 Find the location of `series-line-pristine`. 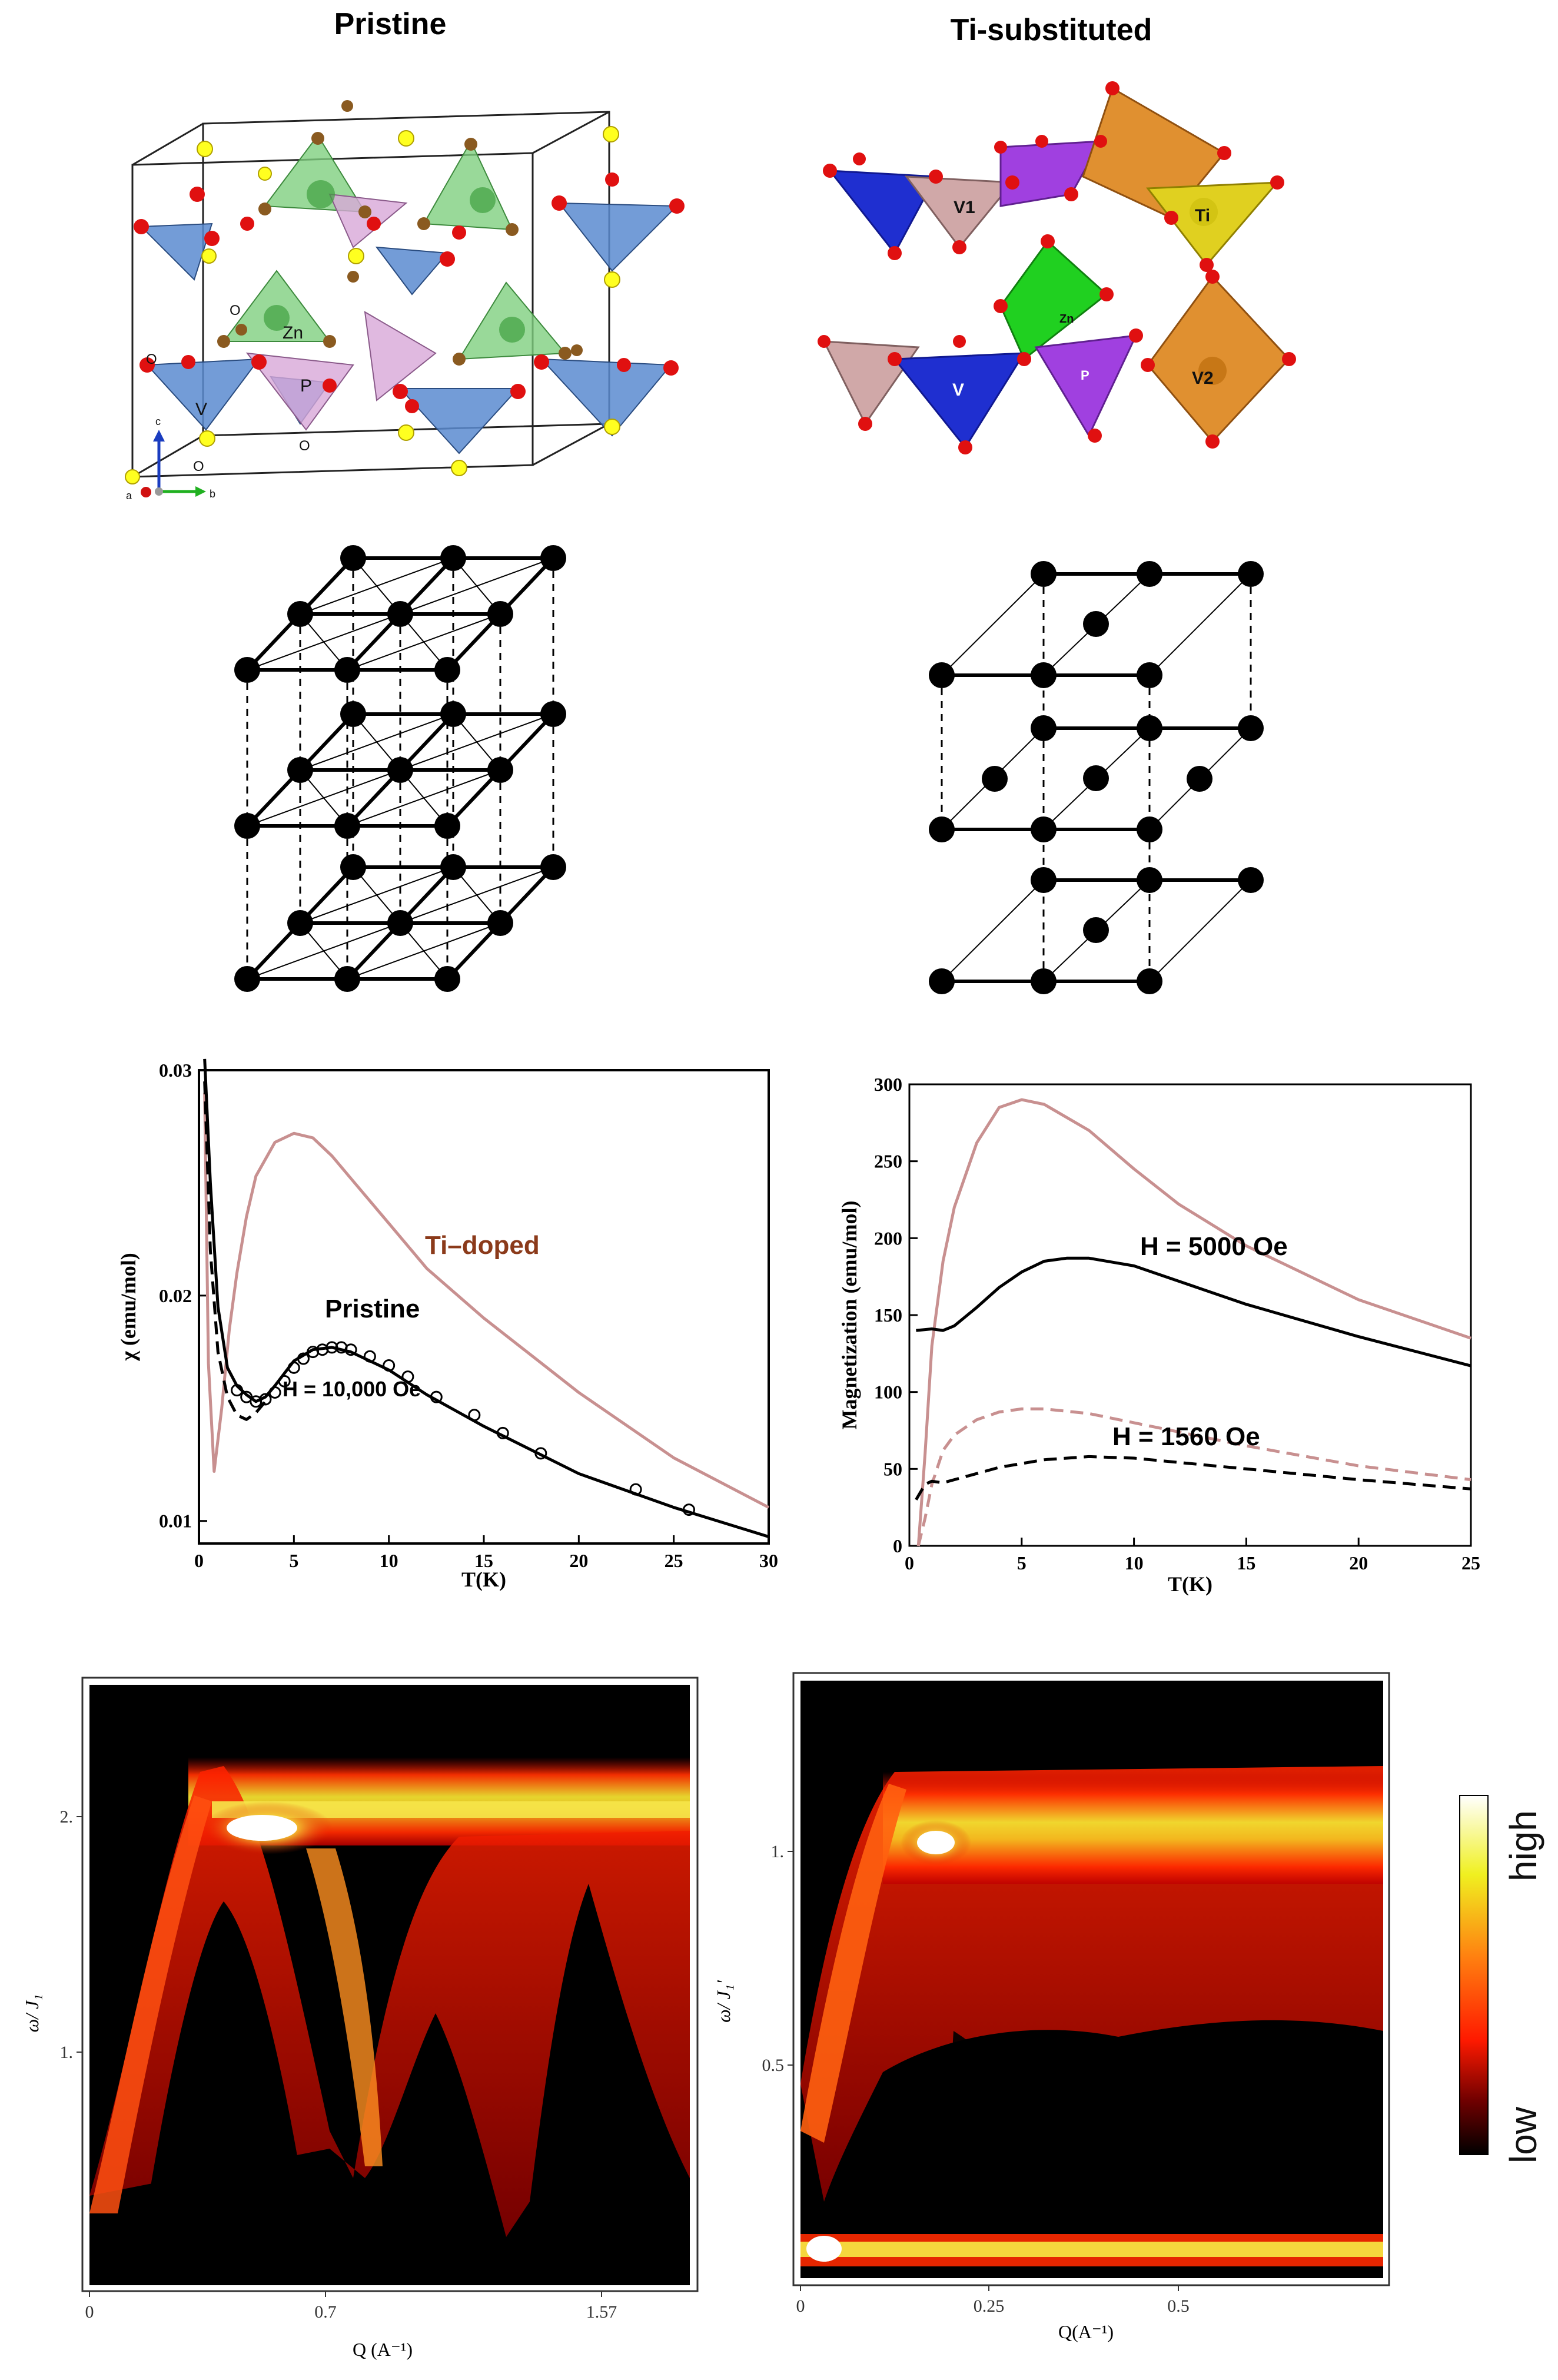

series-line-pristine is located at coordinates (486, 1298).